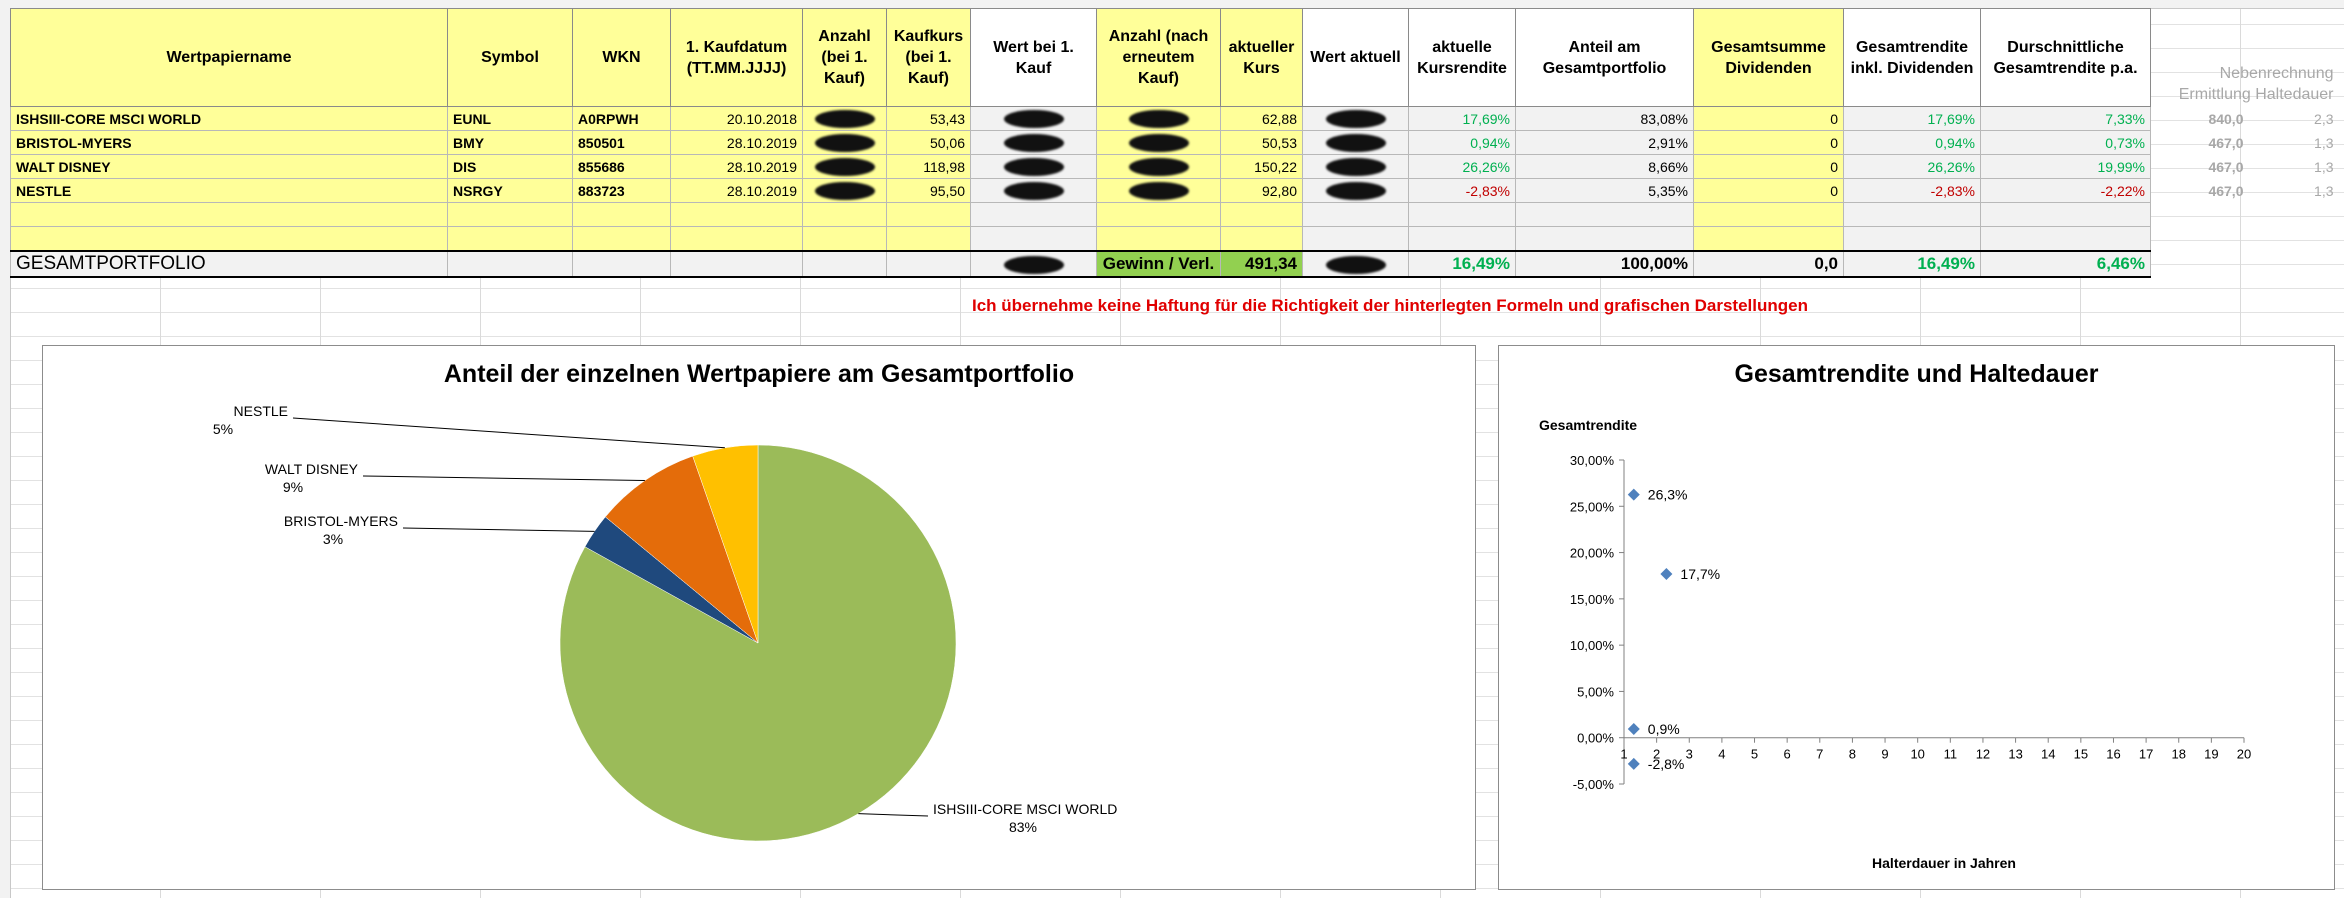  What do you see at coordinates (736, 166) in the screenshot?
I see `cell-date: 28.10.2019` at bounding box center [736, 166].